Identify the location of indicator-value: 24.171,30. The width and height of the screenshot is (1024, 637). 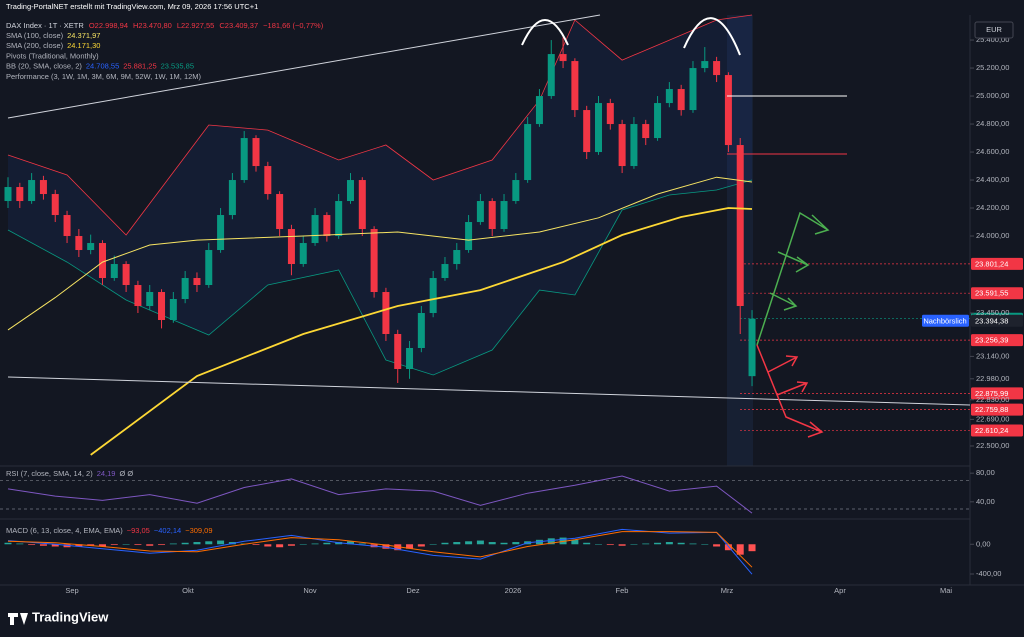
(83, 45).